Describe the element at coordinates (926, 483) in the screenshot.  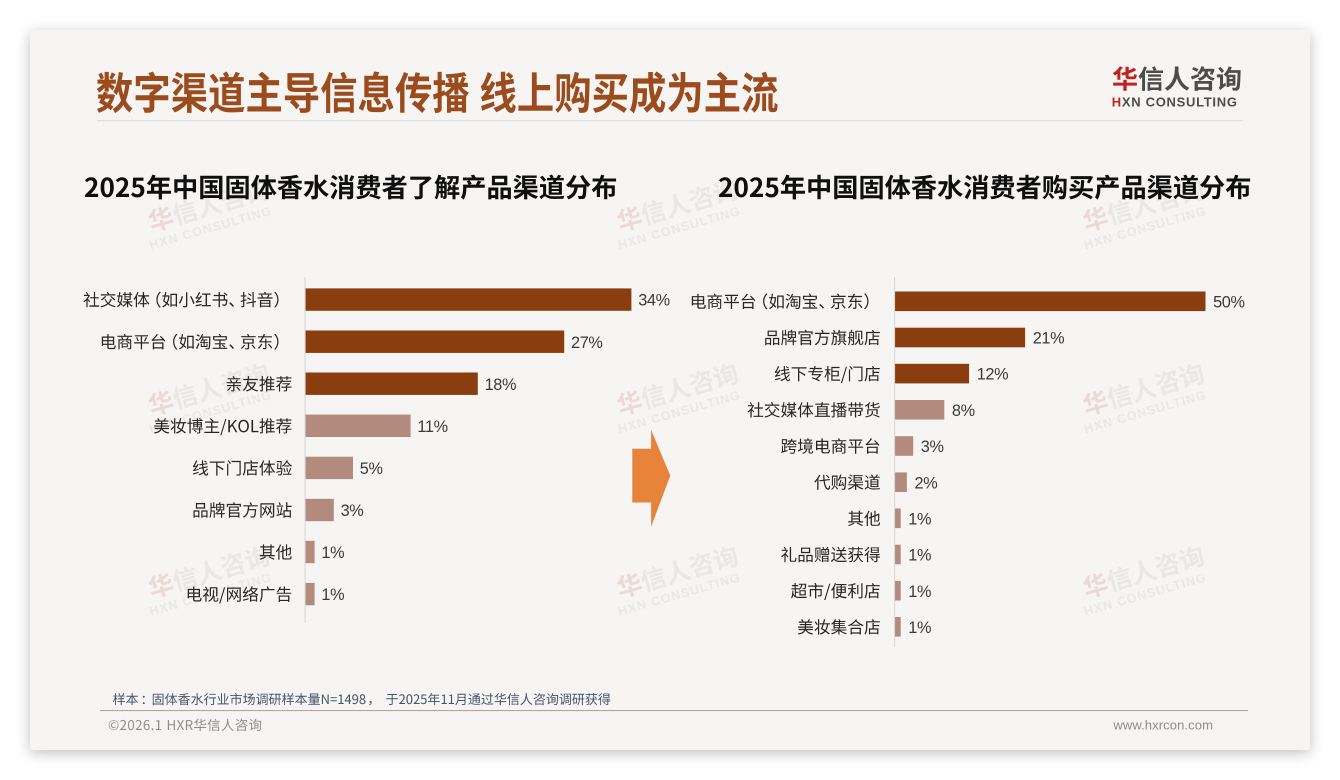
I see `svg-text: 2%` at that location.